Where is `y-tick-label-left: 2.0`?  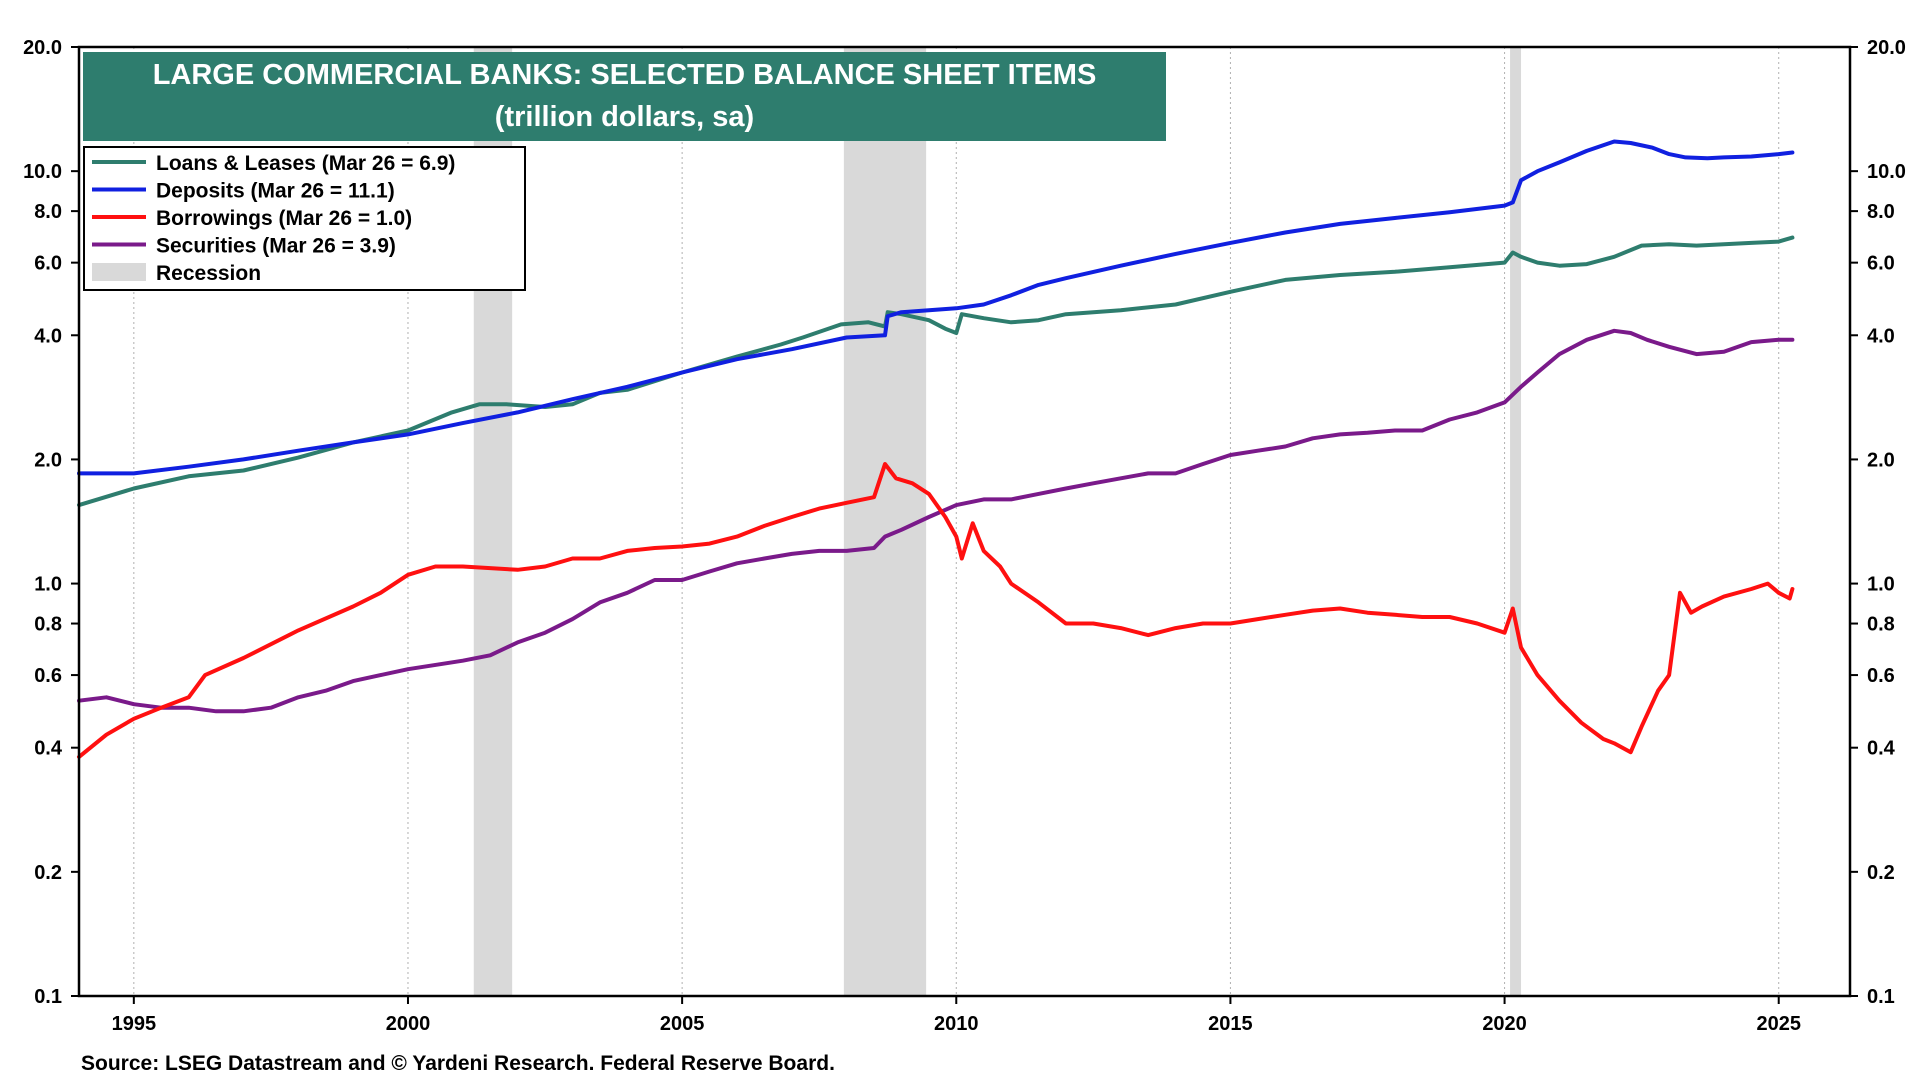 y-tick-label-left: 2.0 is located at coordinates (48, 460).